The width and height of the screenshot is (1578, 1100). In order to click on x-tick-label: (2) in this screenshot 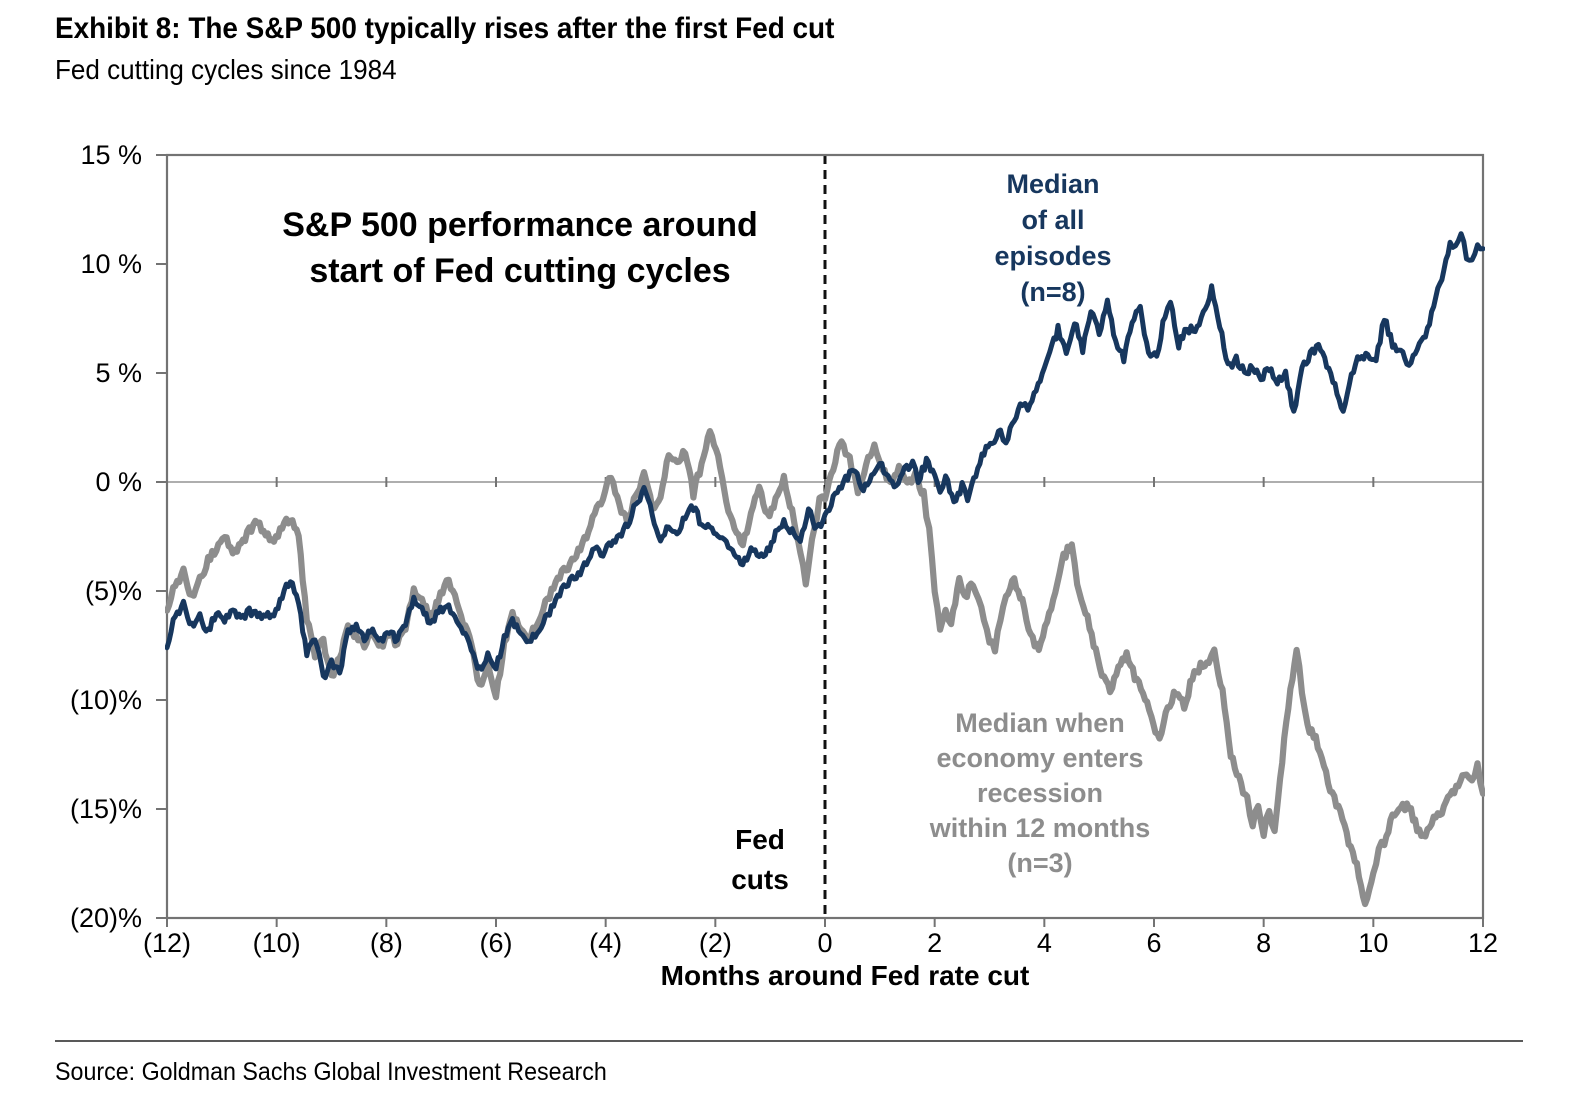, I will do `click(715, 943)`.